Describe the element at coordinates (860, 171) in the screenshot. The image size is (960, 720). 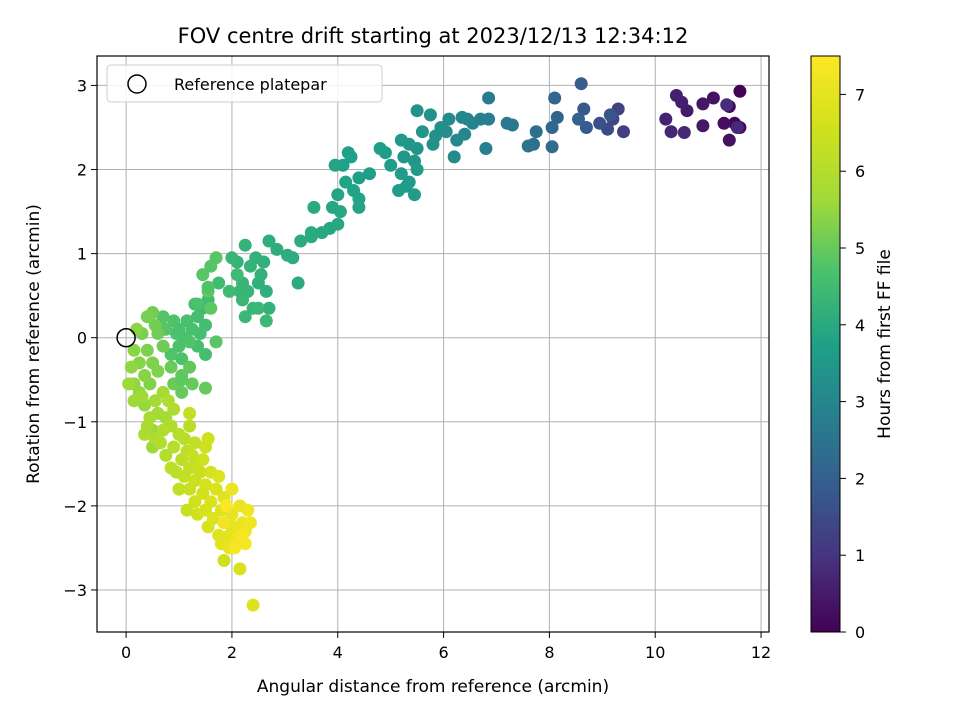
I see `colorbar-tick-label: 6` at that location.